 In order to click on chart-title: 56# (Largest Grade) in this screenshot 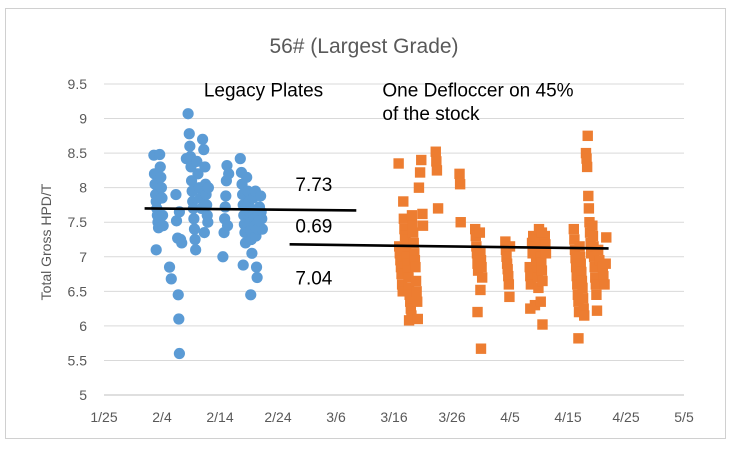, I will do `click(363, 46)`.